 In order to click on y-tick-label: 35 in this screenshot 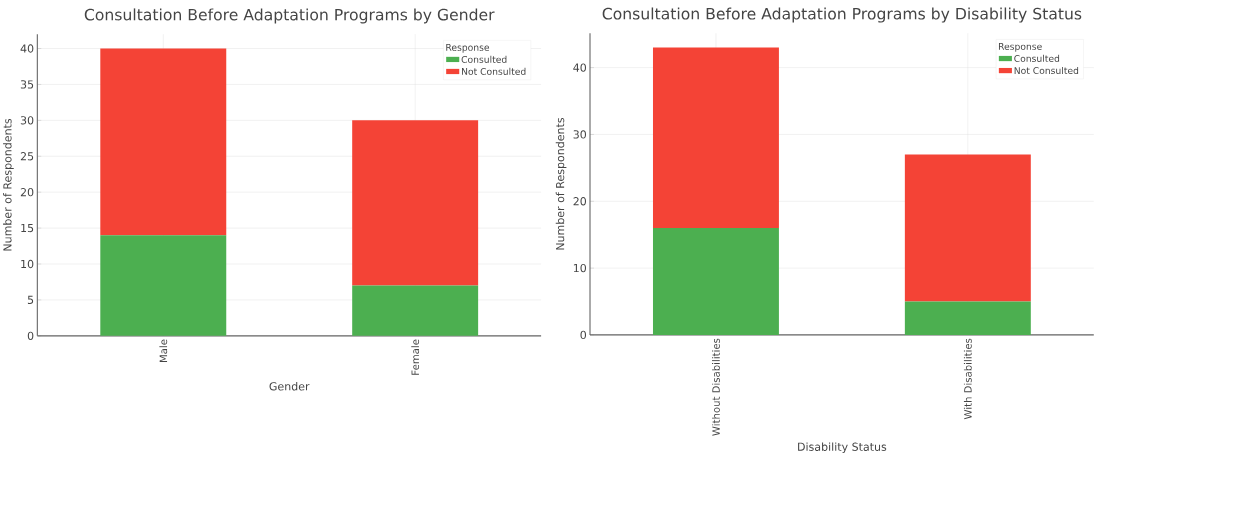, I will do `click(27, 84)`.